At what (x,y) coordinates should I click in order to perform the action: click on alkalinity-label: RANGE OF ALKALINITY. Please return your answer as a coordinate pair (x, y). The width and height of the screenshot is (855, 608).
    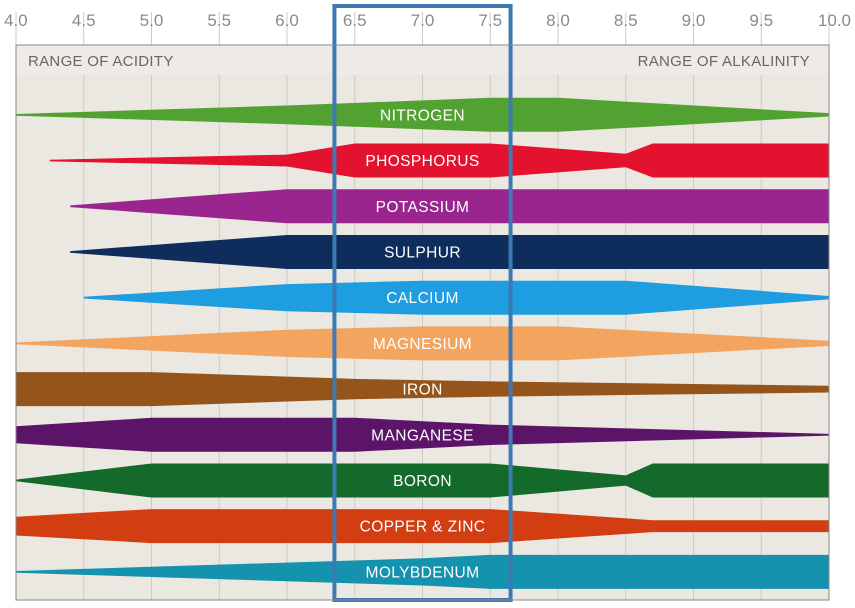
    Looking at the image, I should click on (724, 61).